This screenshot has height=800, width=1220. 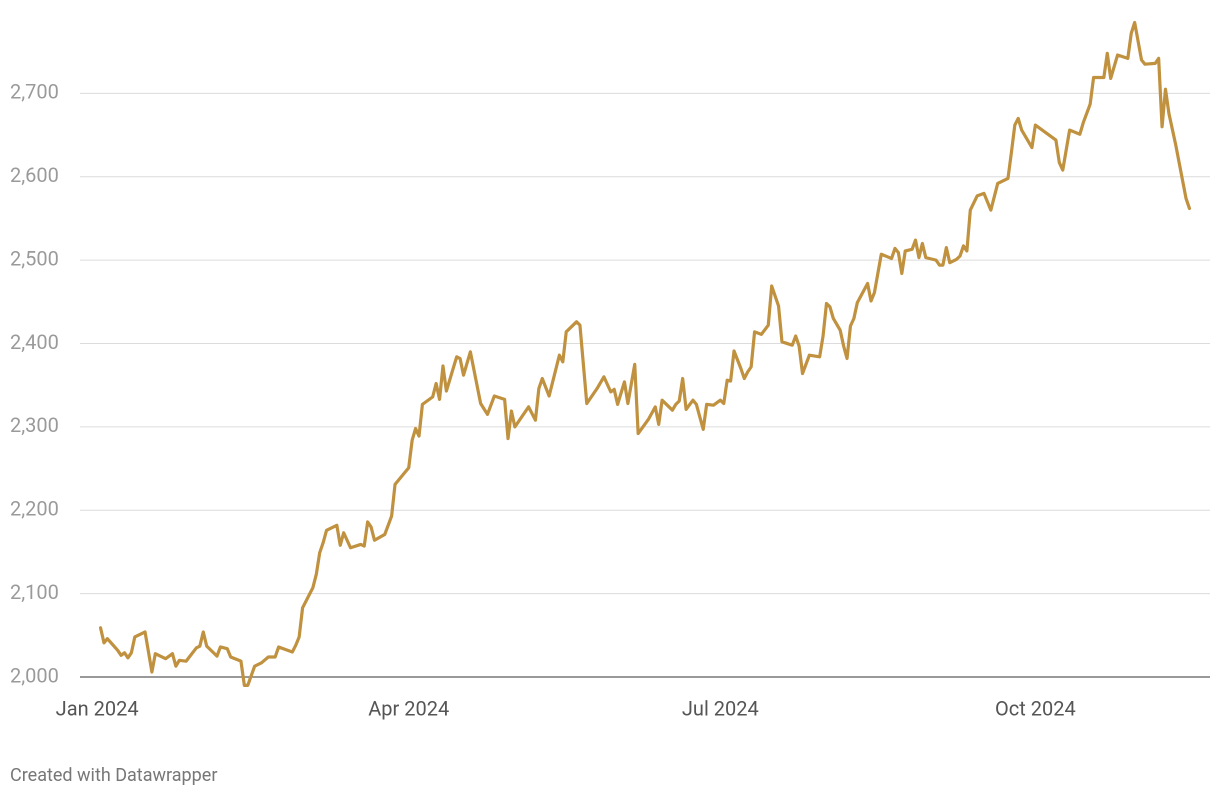 What do you see at coordinates (34, 92) in the screenshot?
I see `y-tick-label: 2,700` at bounding box center [34, 92].